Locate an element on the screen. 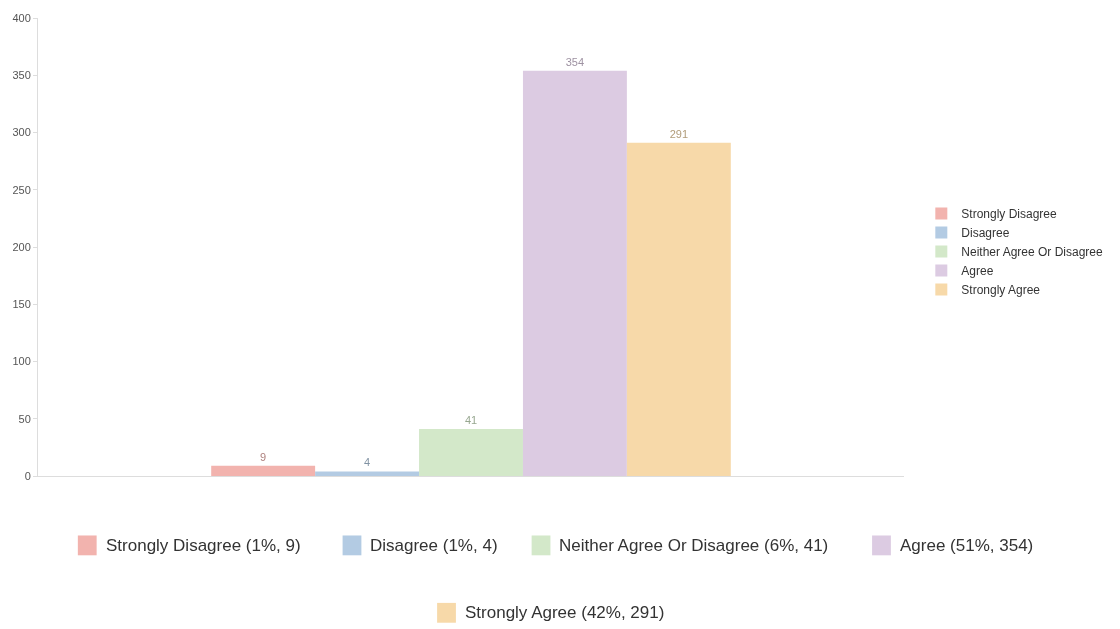 This screenshot has width=1120, height=629. legend-label: Agree is located at coordinates (977, 271).